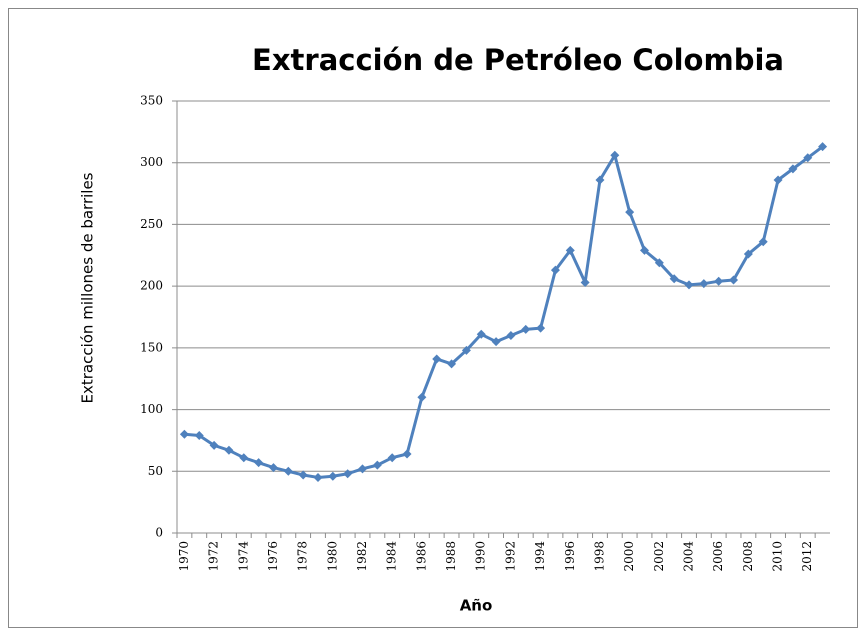  I want to click on y-tick-label: 200, so click(151, 286).